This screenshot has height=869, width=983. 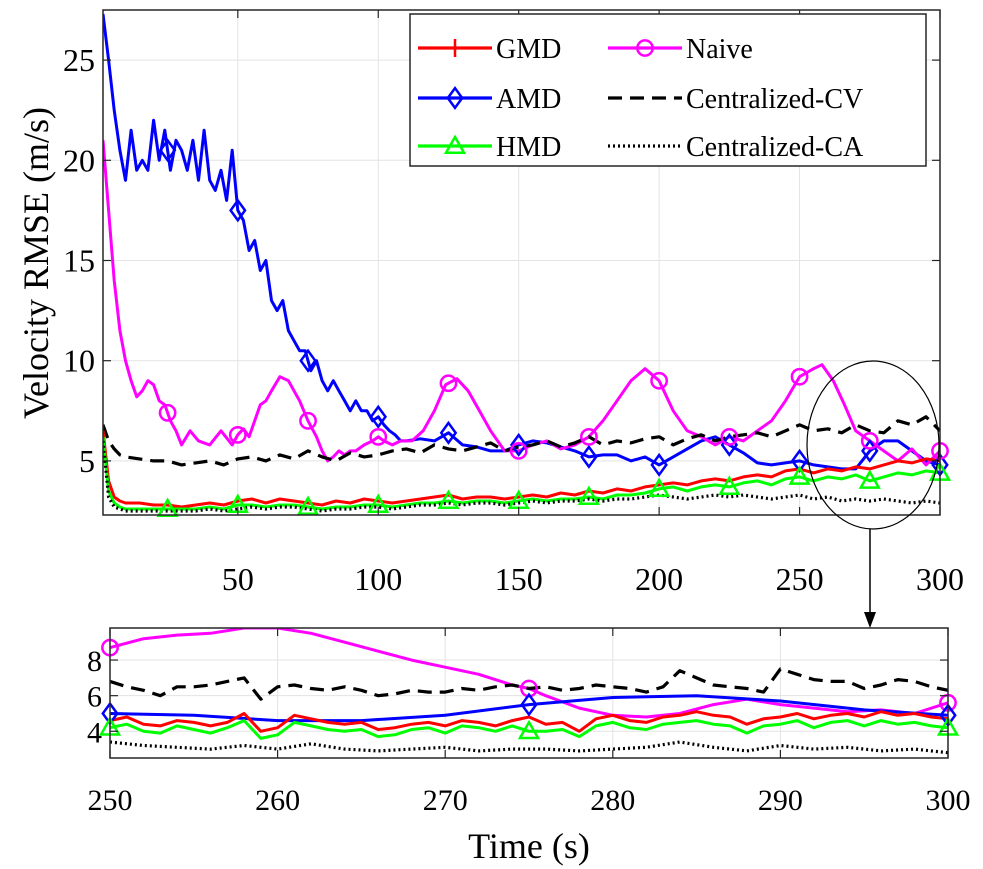 What do you see at coordinates (645, 48) in the screenshot?
I see `legend-marker-naive` at bounding box center [645, 48].